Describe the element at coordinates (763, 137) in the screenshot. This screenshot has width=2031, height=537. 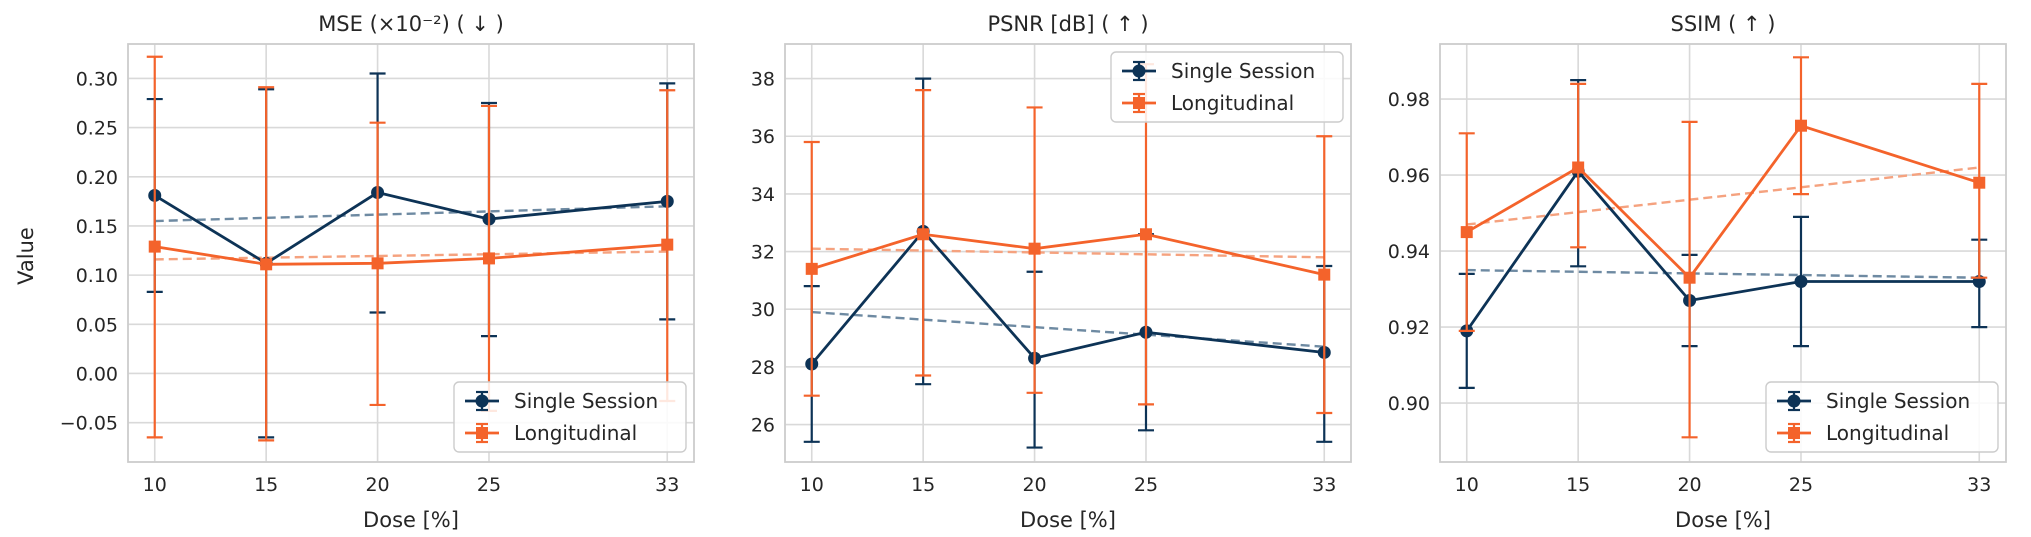
I see `y-tick-label: 36` at that location.